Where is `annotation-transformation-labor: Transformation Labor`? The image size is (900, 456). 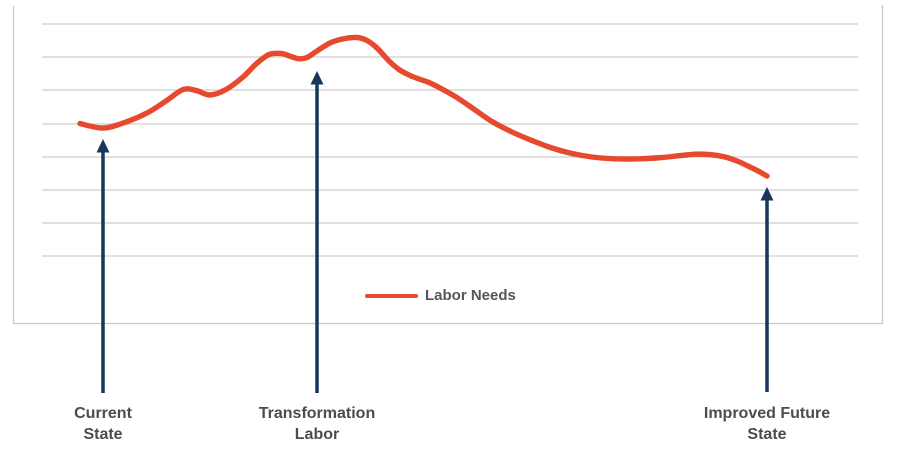 annotation-transformation-labor: Transformation Labor is located at coordinates (317, 424).